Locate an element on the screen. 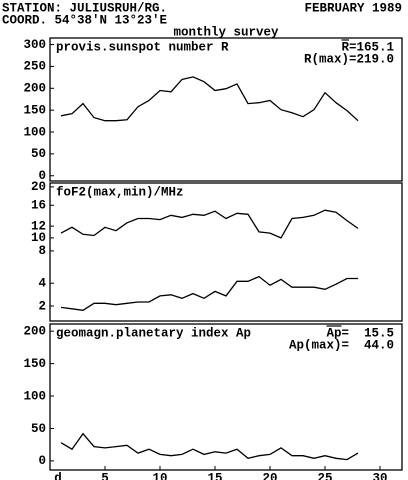 The width and height of the screenshot is (408, 480). x-tick-label: 5 is located at coordinates (105, 475).